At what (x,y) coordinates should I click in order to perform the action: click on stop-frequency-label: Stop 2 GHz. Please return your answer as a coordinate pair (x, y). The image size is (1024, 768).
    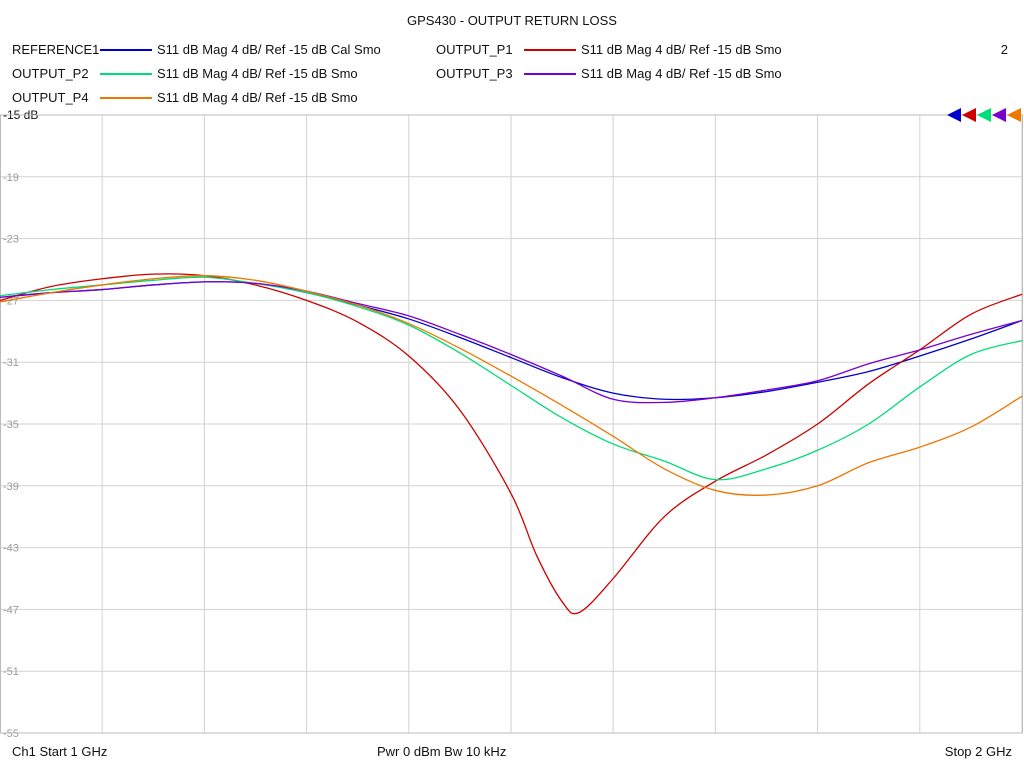
    Looking at the image, I should click on (978, 751).